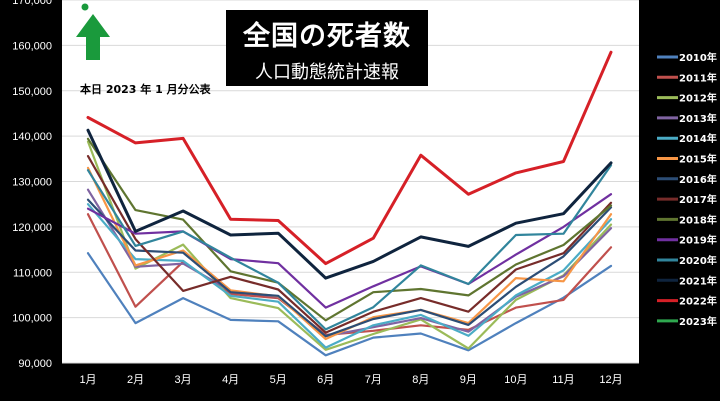 The height and width of the screenshot is (401, 720). Describe the element at coordinates (698, 219) in the screenshot. I see `legend-label: 2018年` at that location.